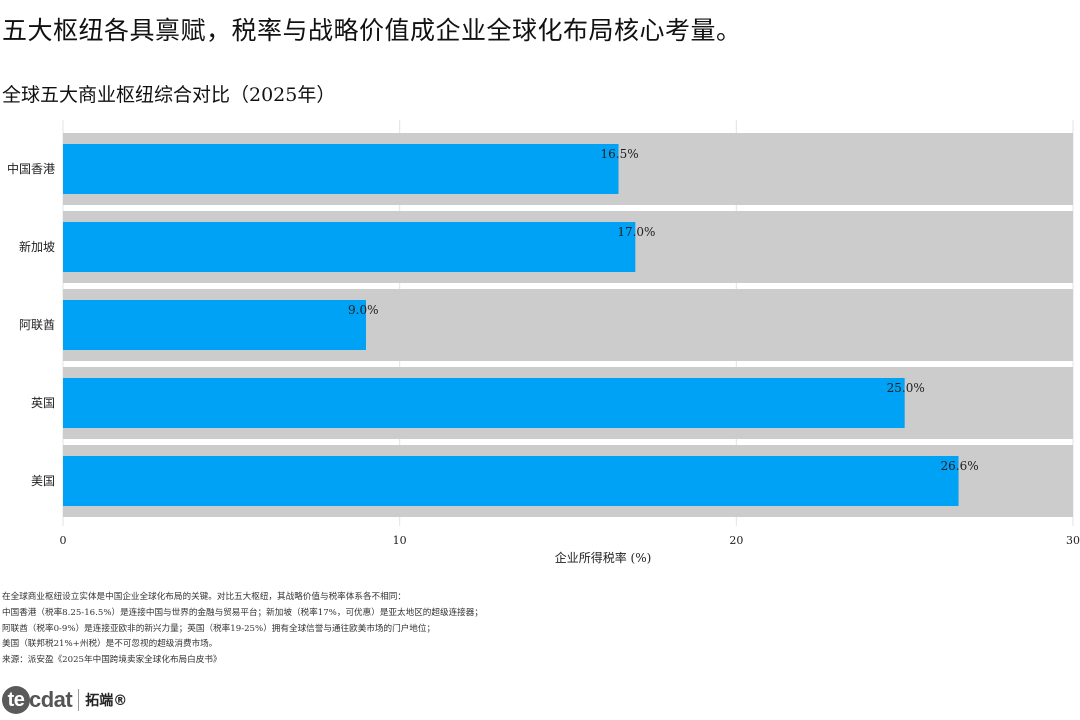  I want to click on category-label: 美国, so click(43, 481).